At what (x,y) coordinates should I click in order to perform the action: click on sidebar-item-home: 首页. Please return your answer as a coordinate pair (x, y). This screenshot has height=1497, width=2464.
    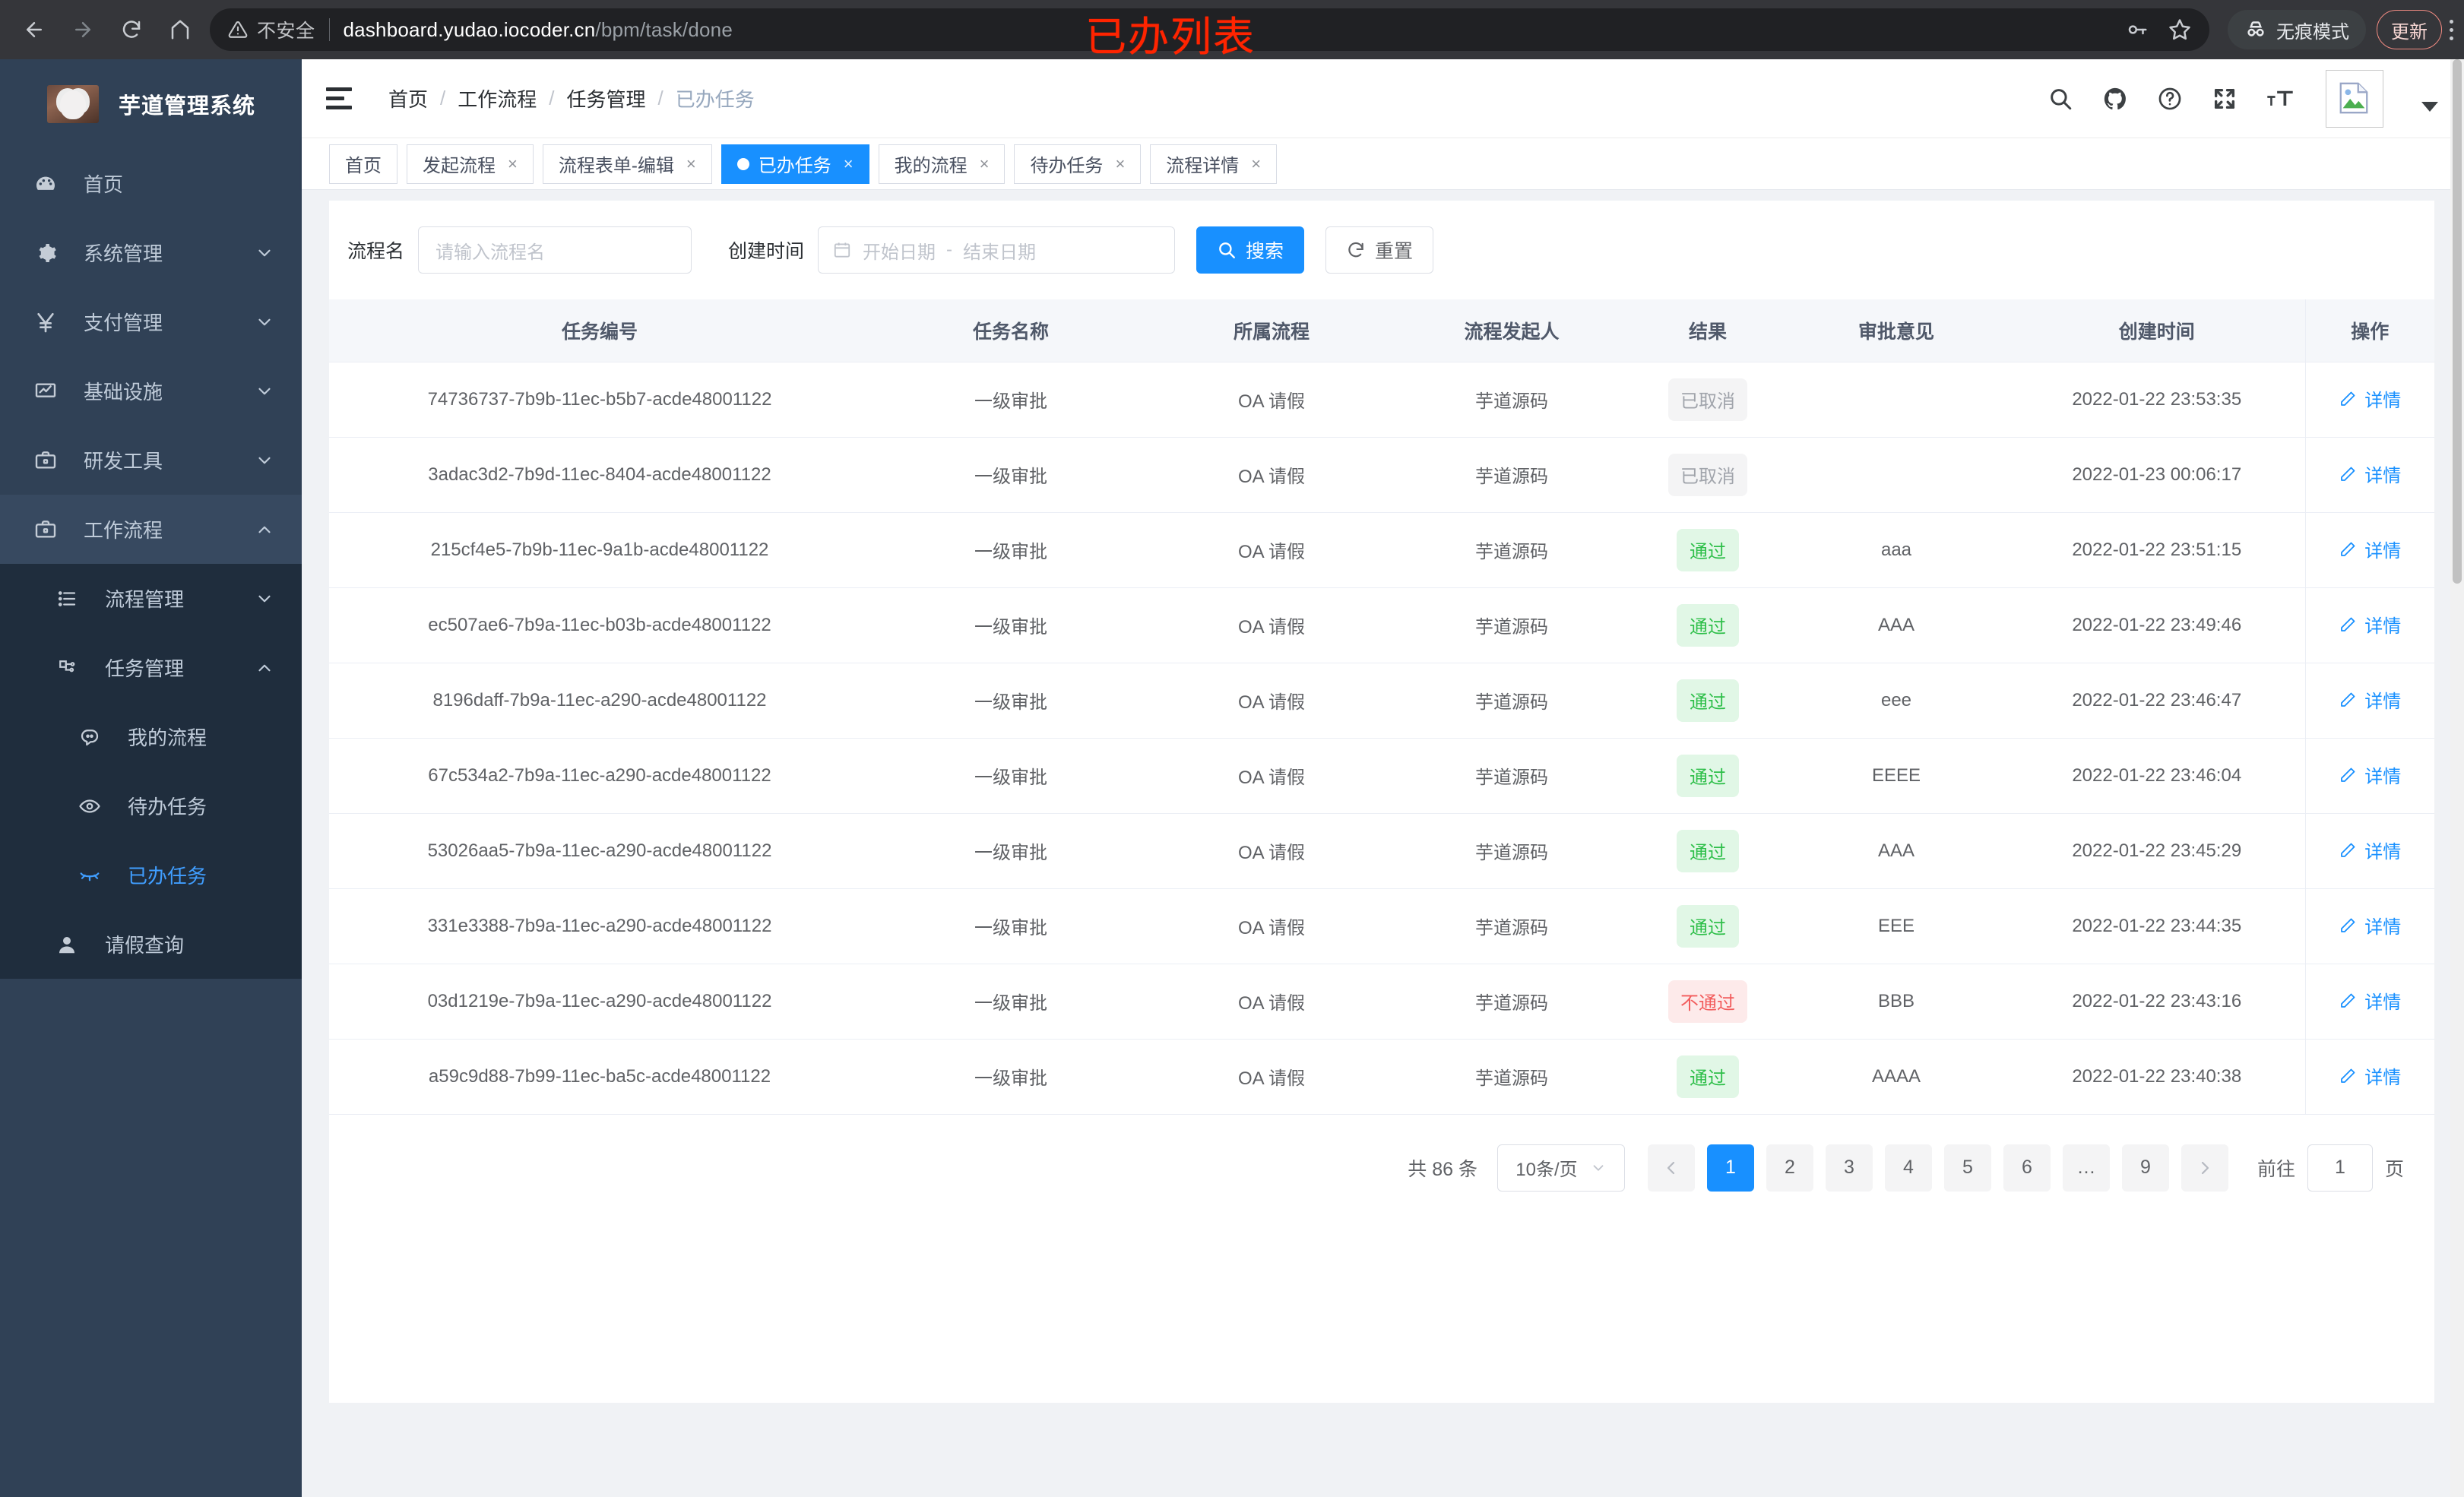
    Looking at the image, I should click on (151, 183).